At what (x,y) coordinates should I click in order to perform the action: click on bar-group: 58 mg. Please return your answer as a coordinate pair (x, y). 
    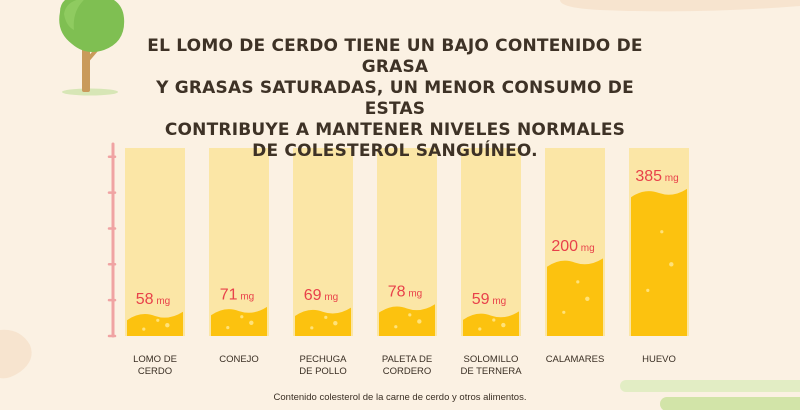
    Looking at the image, I should click on (155, 242).